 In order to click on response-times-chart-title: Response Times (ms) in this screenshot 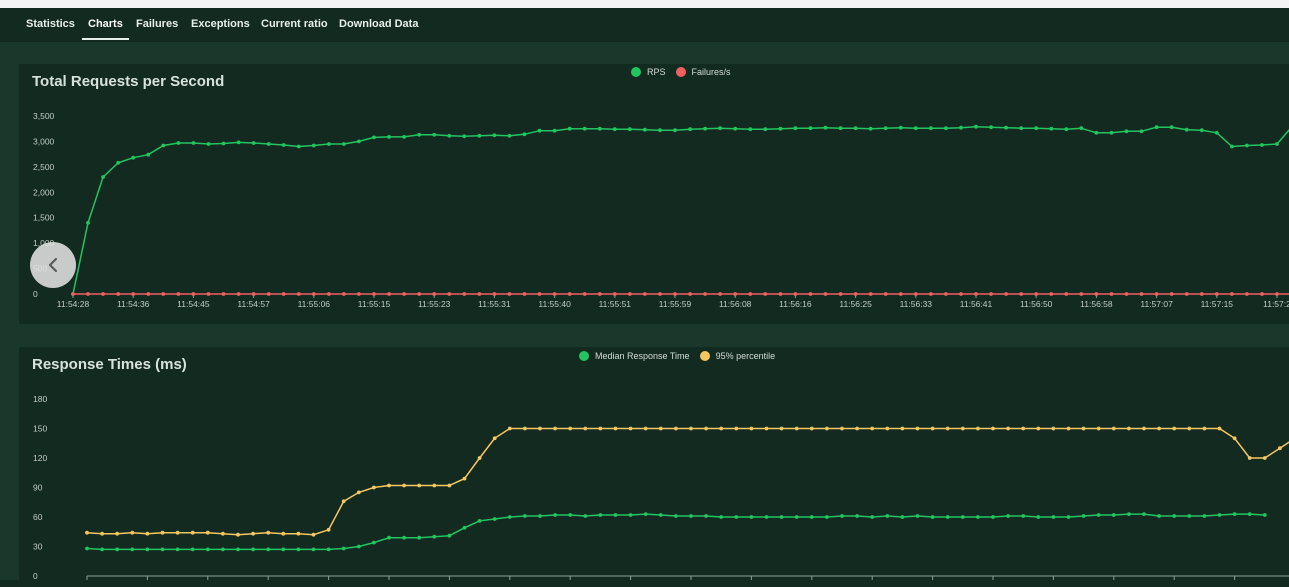, I will do `click(109, 364)`.